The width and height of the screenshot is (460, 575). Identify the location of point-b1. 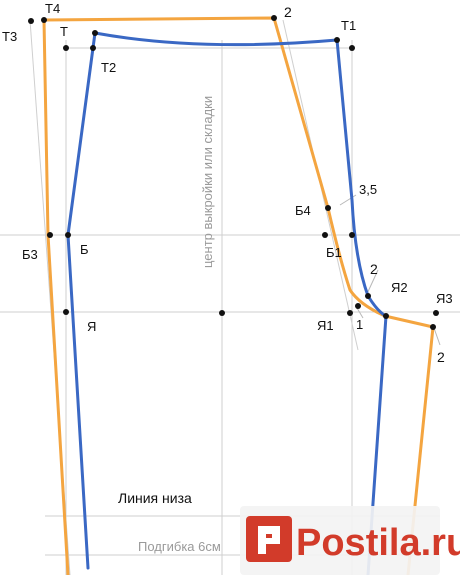
(352, 235).